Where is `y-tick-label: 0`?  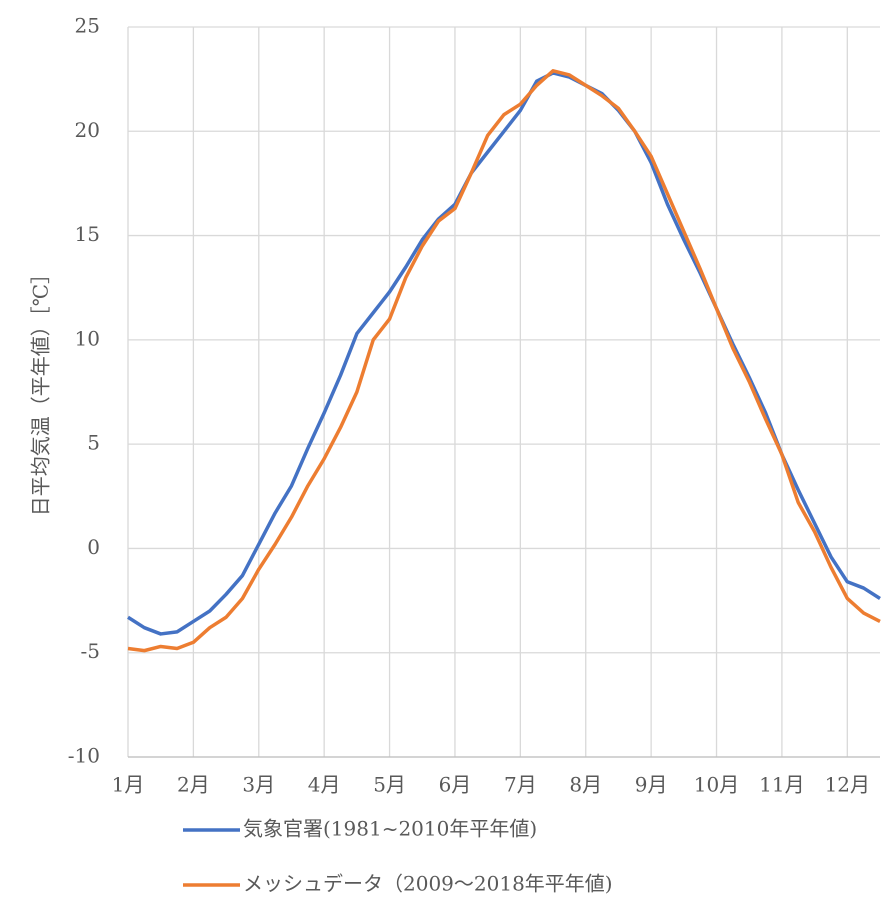
y-tick-label: 0 is located at coordinates (93, 547).